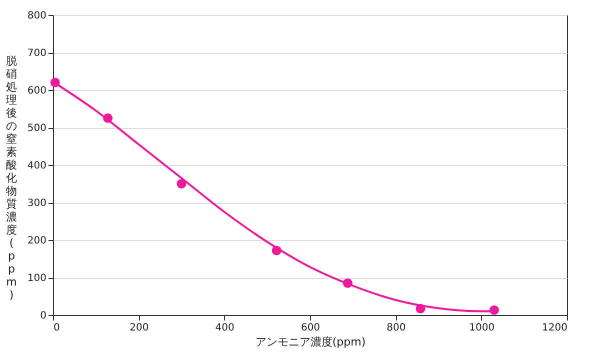  Describe the element at coordinates (57, 328) in the screenshot. I see `x-tick-label: 0` at that location.